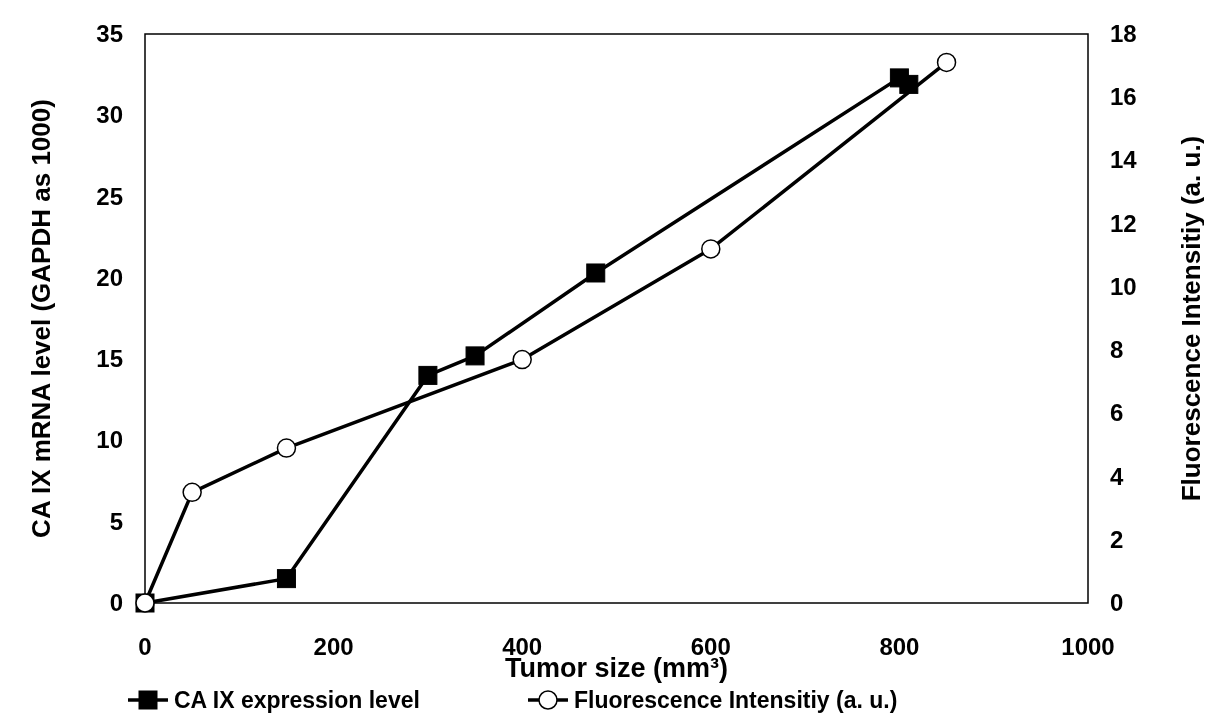  What do you see at coordinates (736, 700) in the screenshot?
I see `legend-label: Fluorescence Intensitiy (a. u.)` at bounding box center [736, 700].